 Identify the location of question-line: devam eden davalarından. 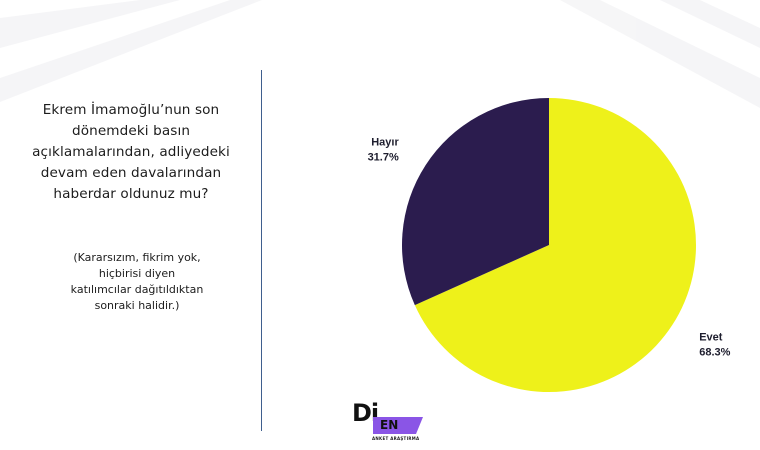
(131, 173).